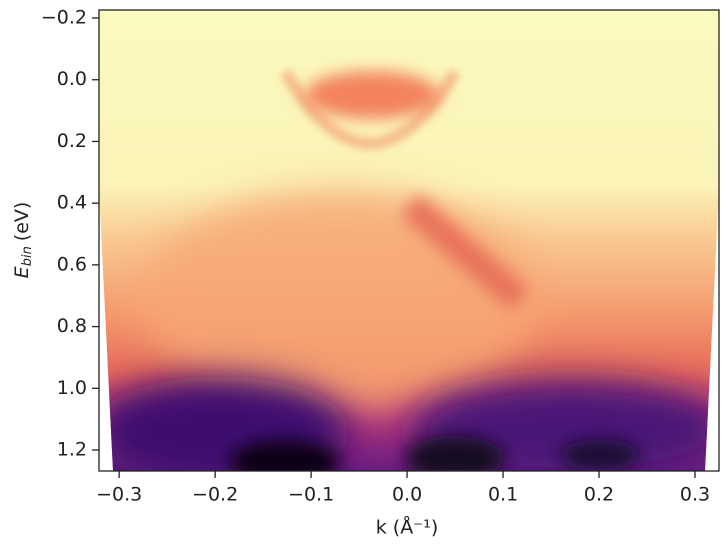 The width and height of the screenshot is (728, 556). I want to click on x-tick-label: 0.1, so click(503, 495).